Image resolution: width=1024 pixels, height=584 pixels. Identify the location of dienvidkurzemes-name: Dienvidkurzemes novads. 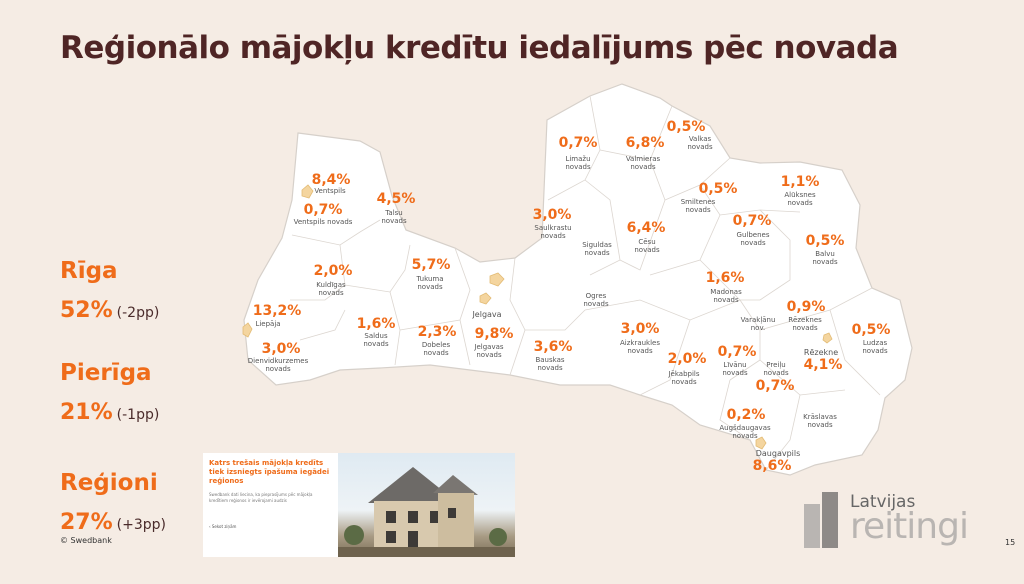
(278, 365).